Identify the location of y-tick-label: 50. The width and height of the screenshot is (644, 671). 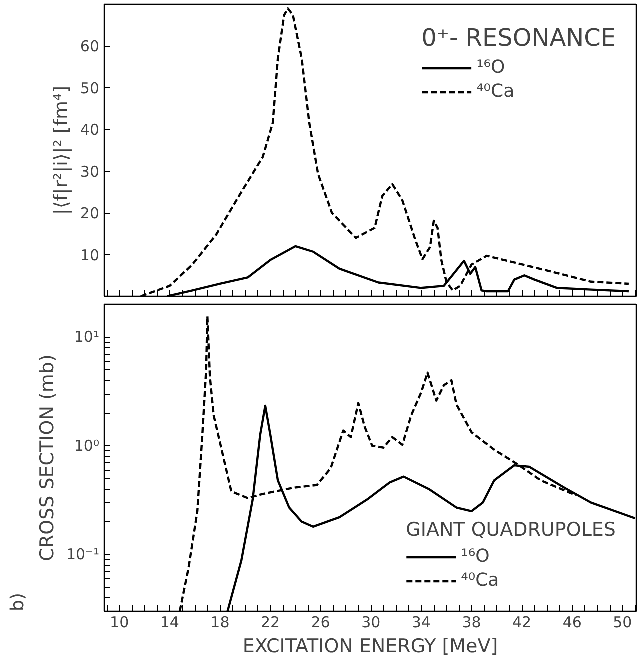
(90, 88).